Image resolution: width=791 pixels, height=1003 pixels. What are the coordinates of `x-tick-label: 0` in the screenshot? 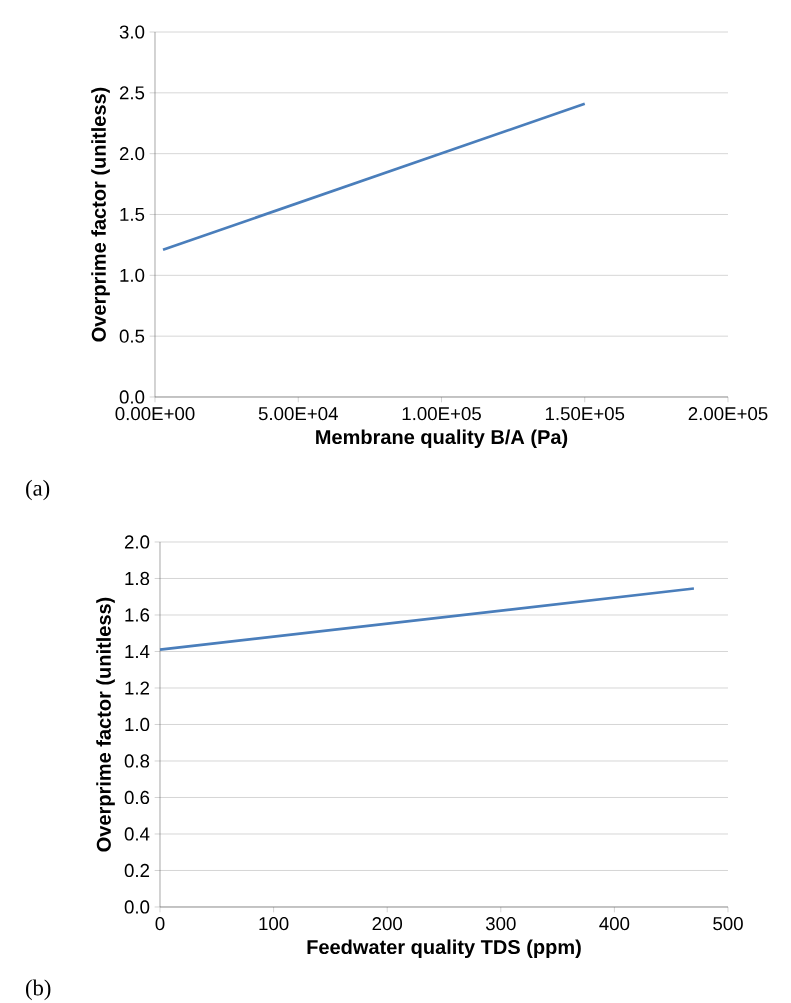 It's located at (160, 924).